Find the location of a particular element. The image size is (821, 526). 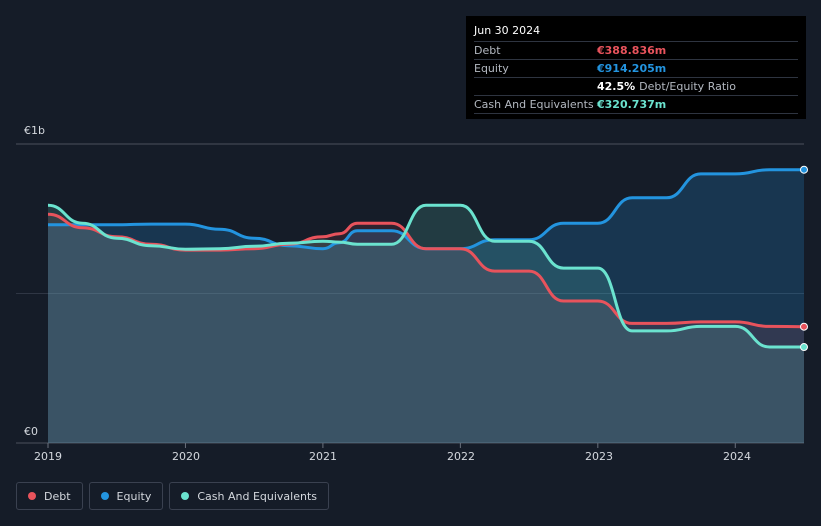

legend-item-debt: Debt is located at coordinates (49, 496).